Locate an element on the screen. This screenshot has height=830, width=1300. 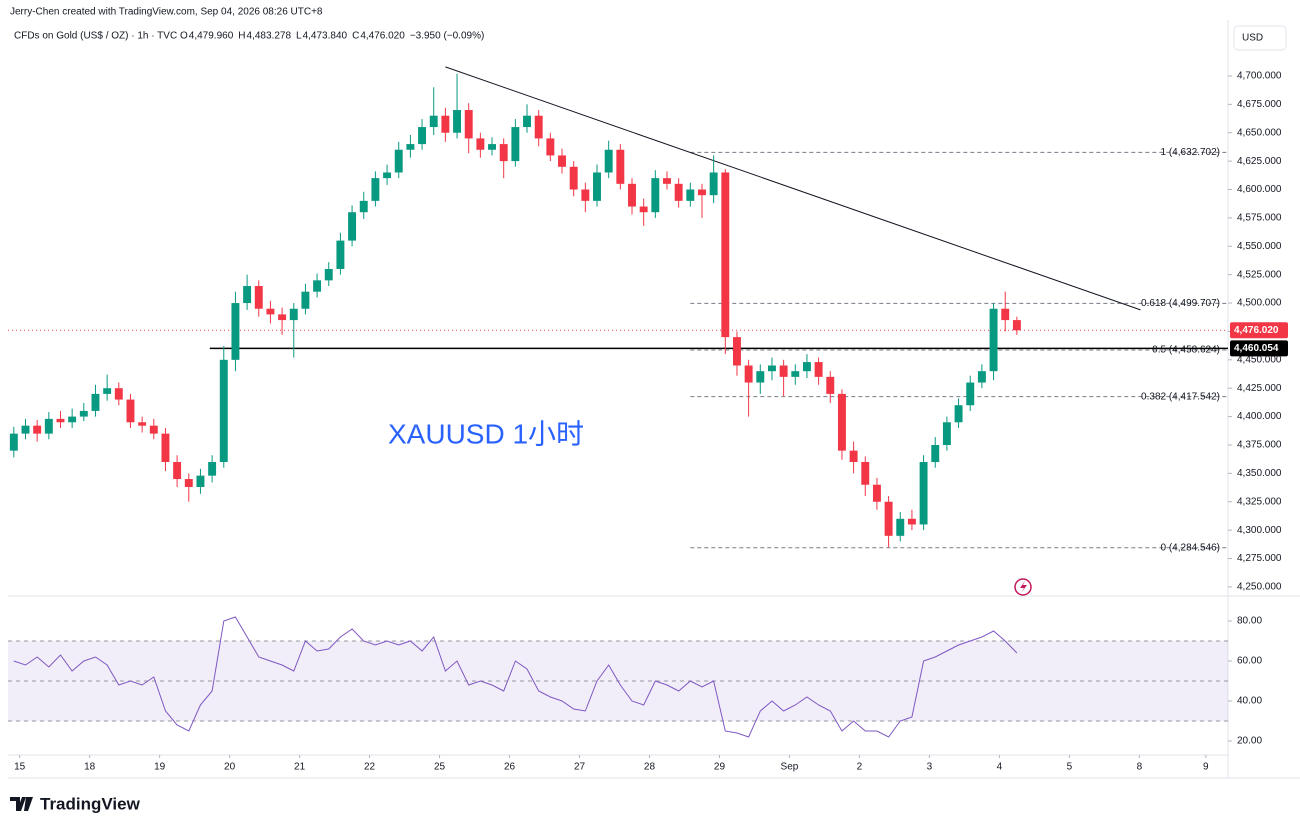
x-tick-label: 22 is located at coordinates (370, 767).